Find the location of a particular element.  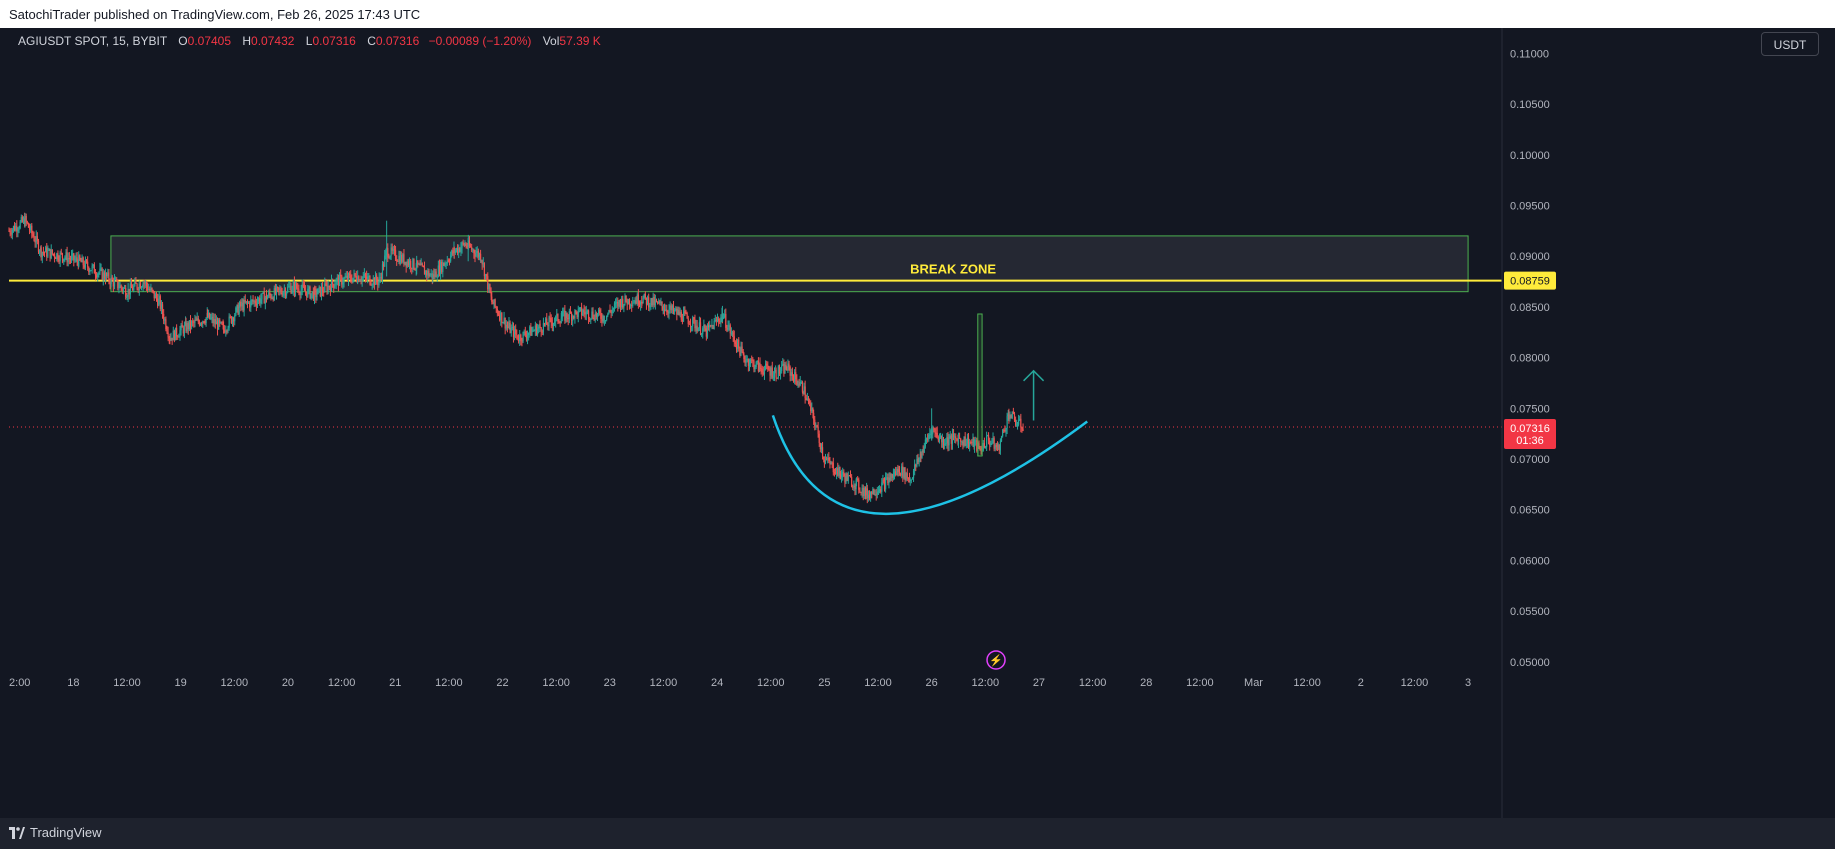

currency-button: USDT is located at coordinates (1790, 44).